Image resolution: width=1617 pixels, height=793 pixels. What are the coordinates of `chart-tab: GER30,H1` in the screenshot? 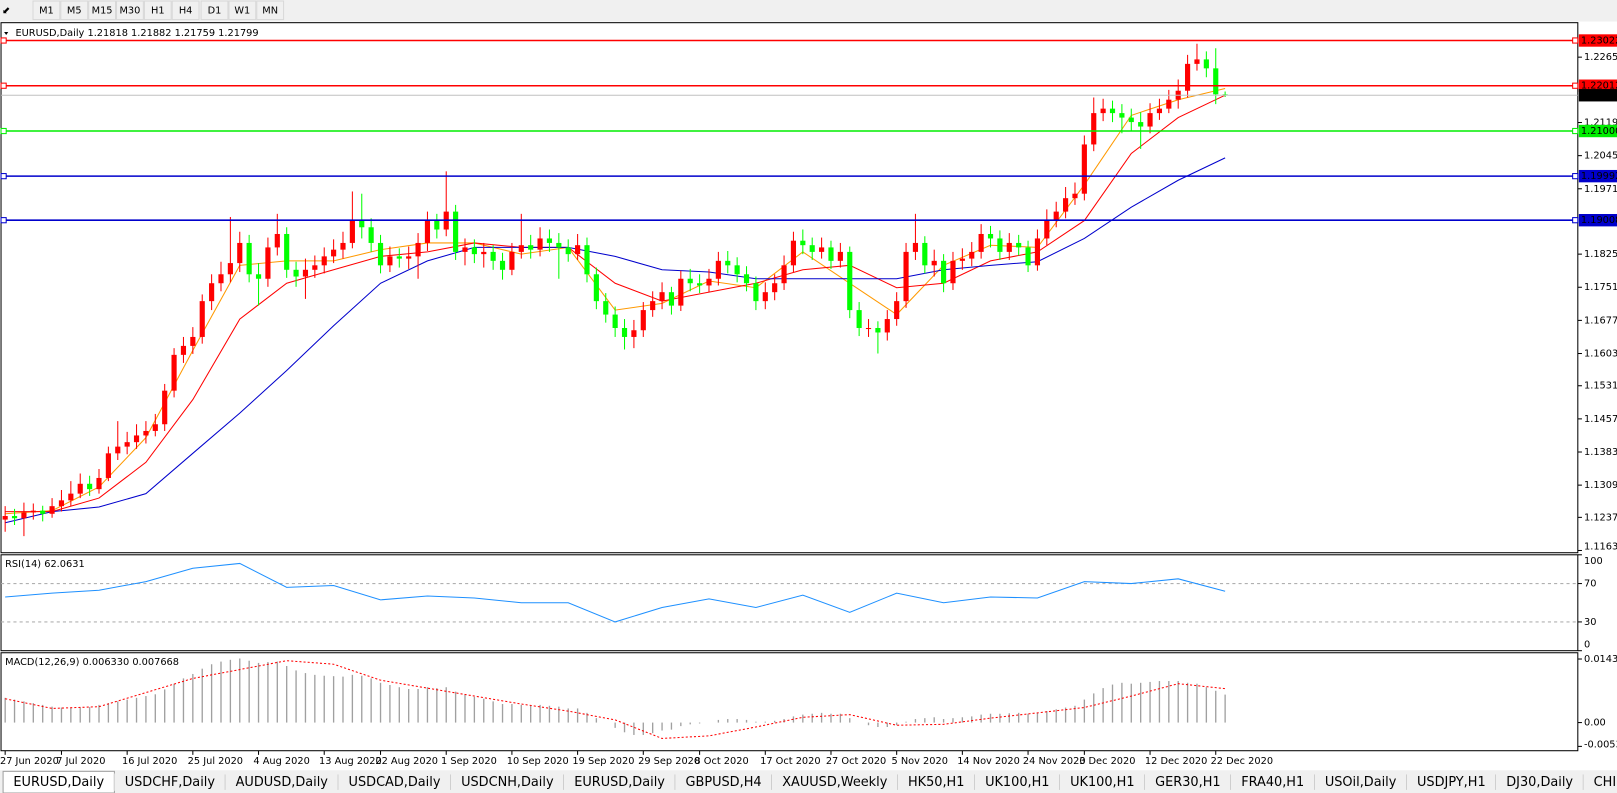 It's located at (1188, 782).